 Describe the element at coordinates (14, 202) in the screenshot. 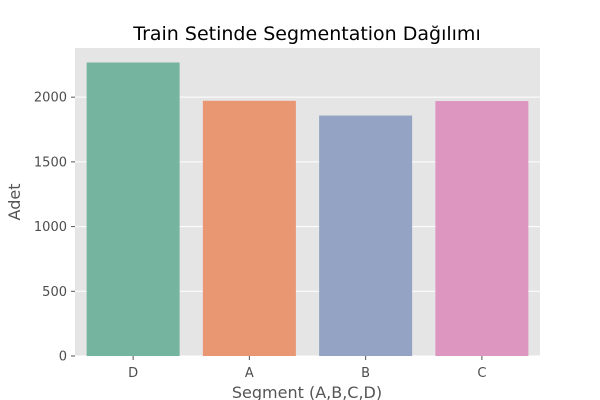

I see `y-axis-label: Adet` at that location.